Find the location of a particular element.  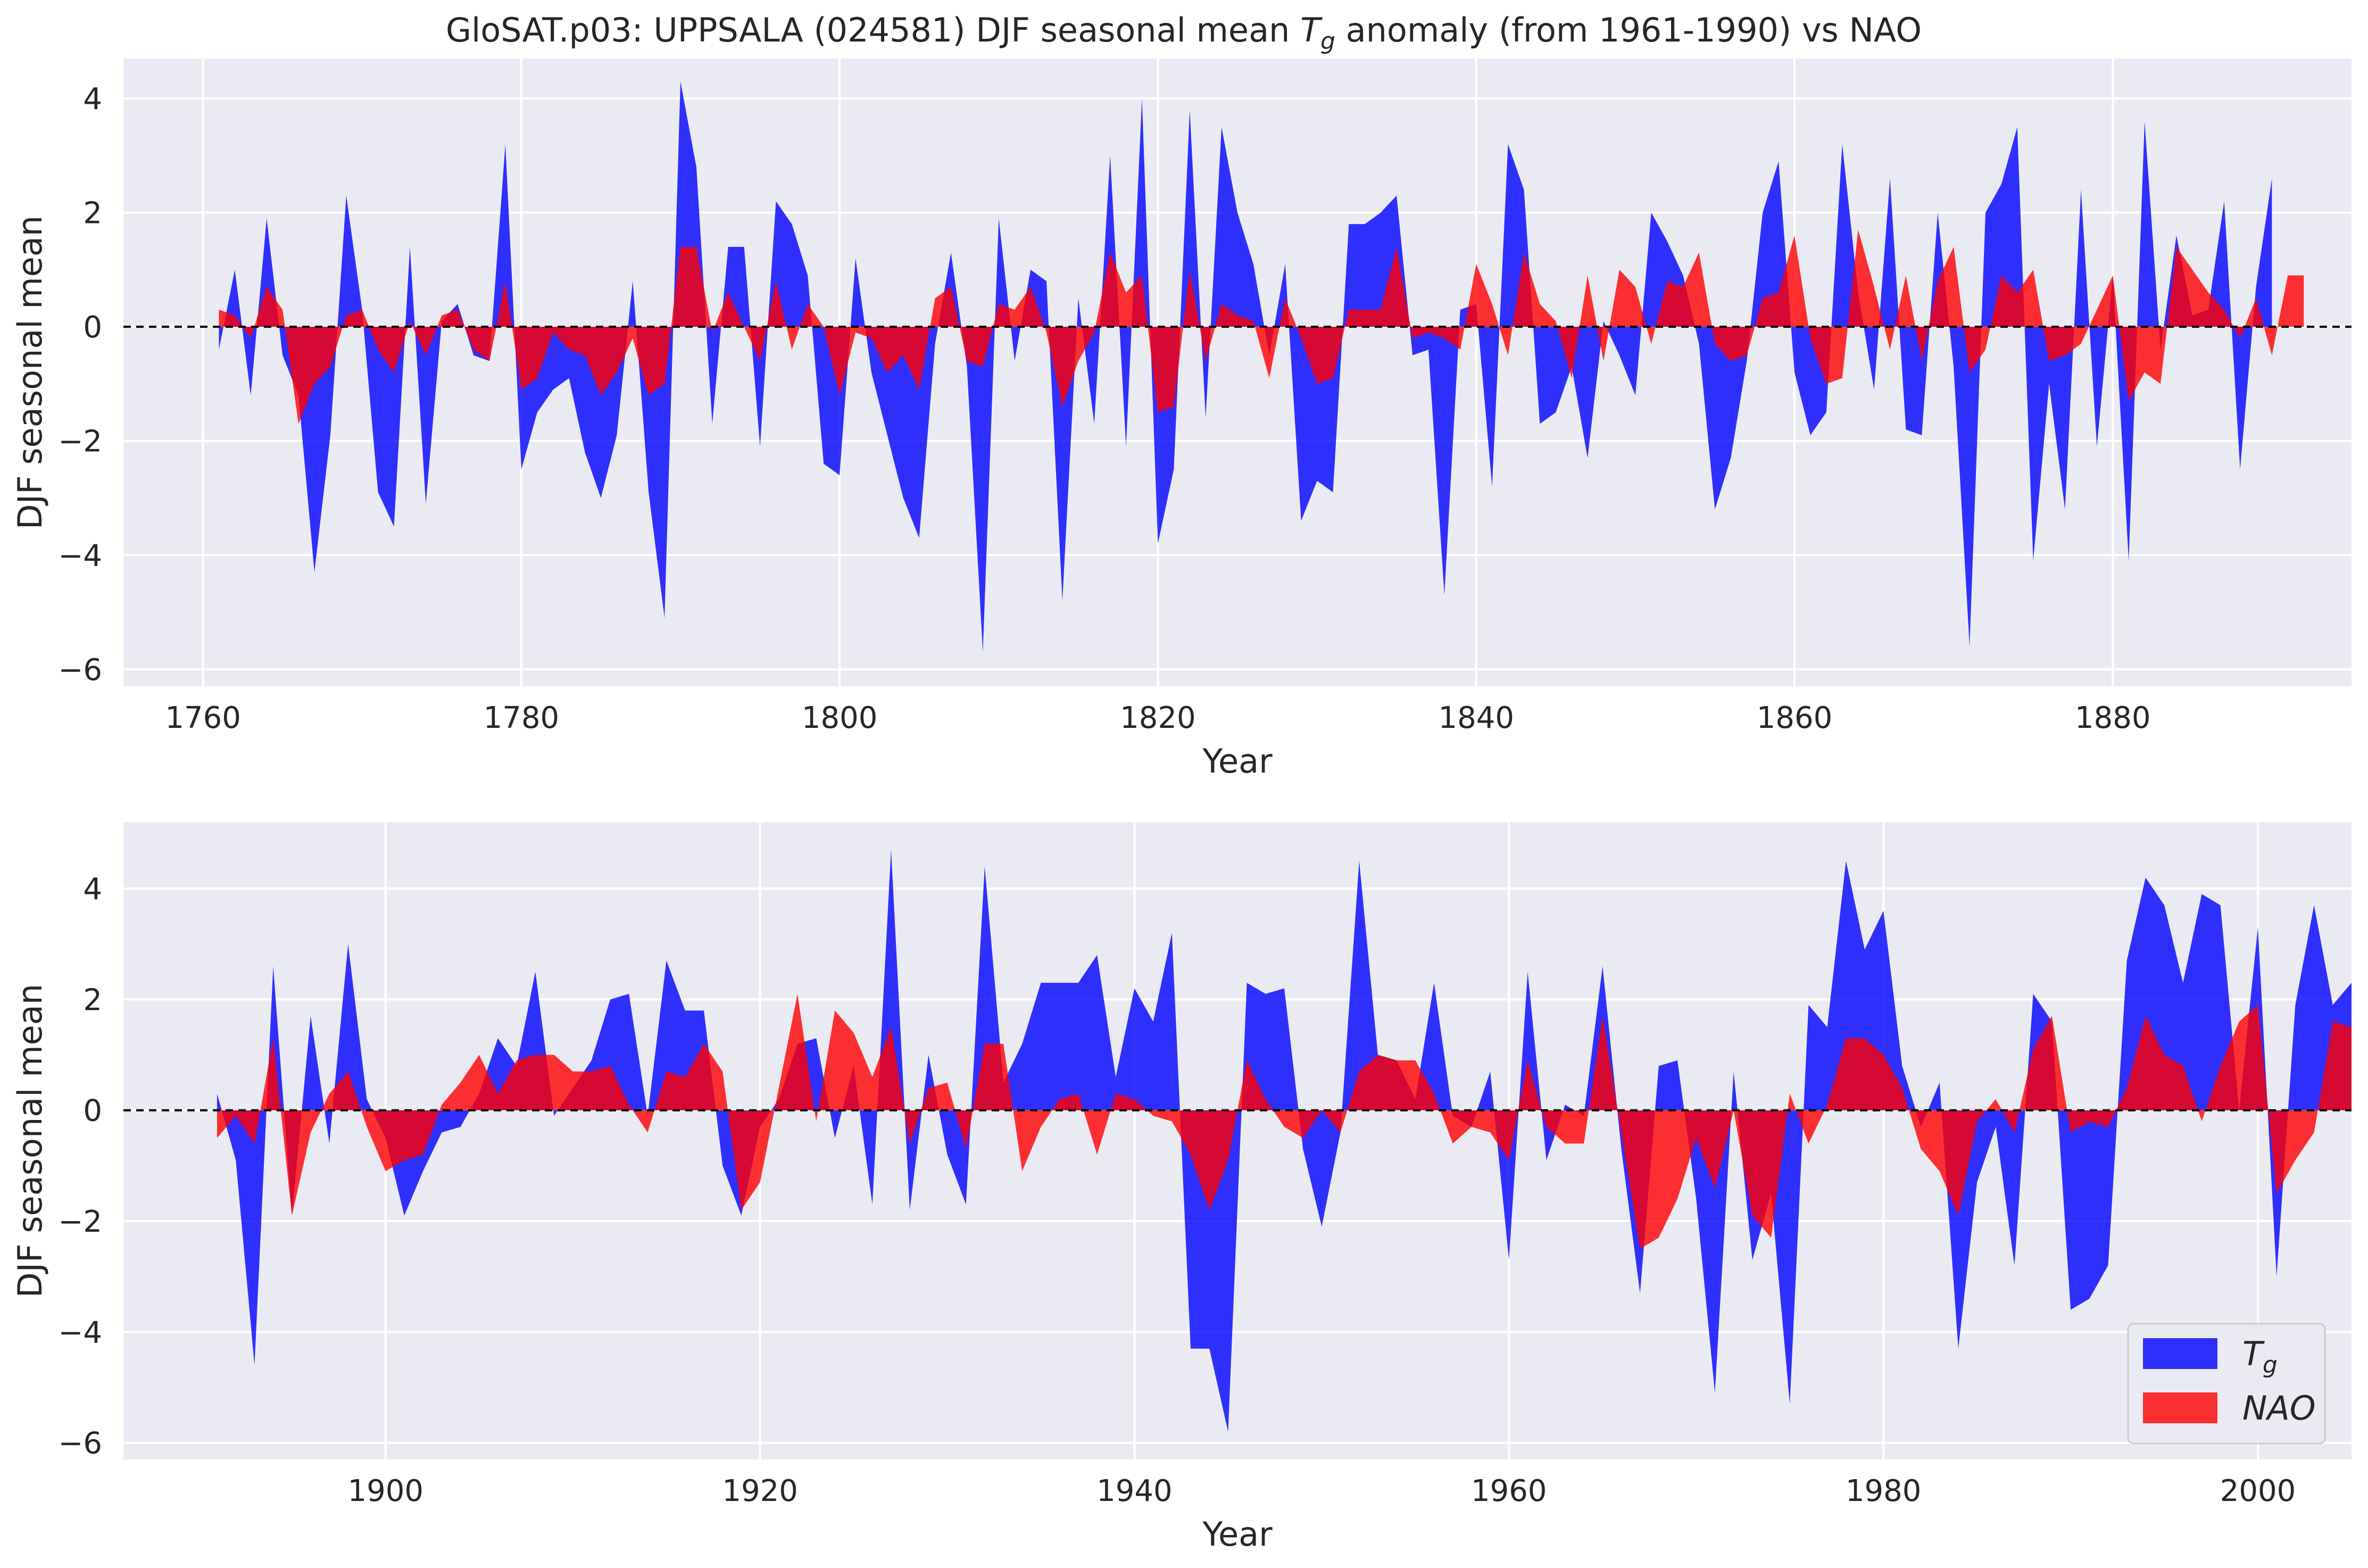

legend-tg-sub: g is located at coordinates (2270, 1365).